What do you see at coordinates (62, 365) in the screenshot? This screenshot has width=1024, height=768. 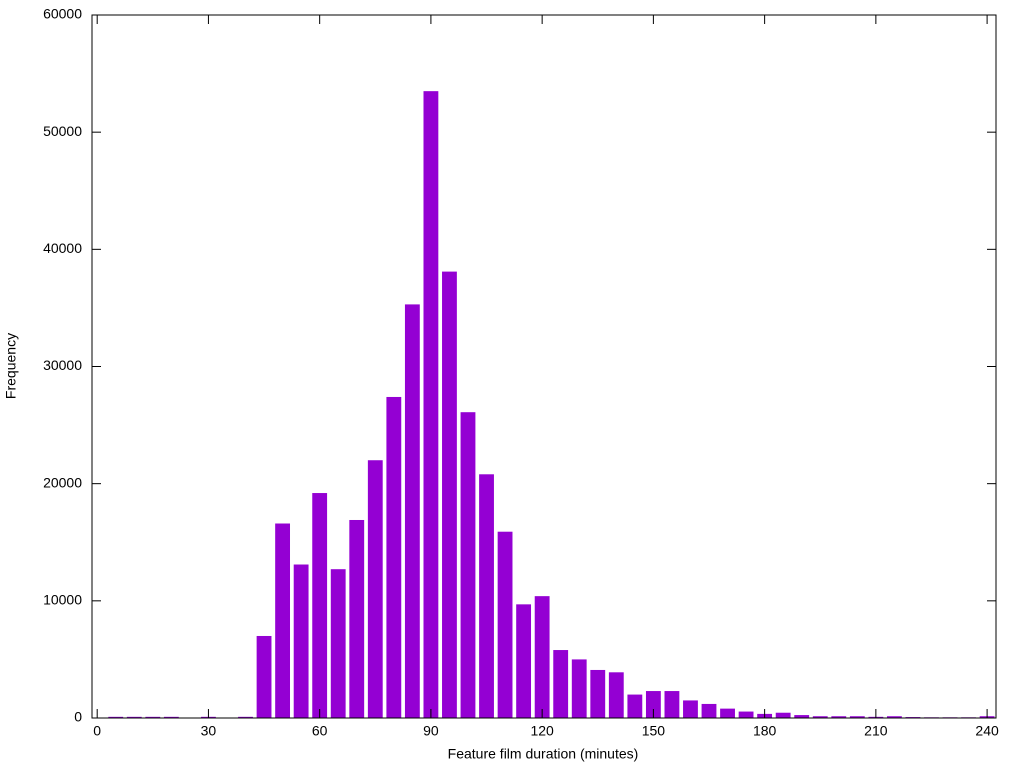 I see `y-tick-label: 30000` at bounding box center [62, 365].